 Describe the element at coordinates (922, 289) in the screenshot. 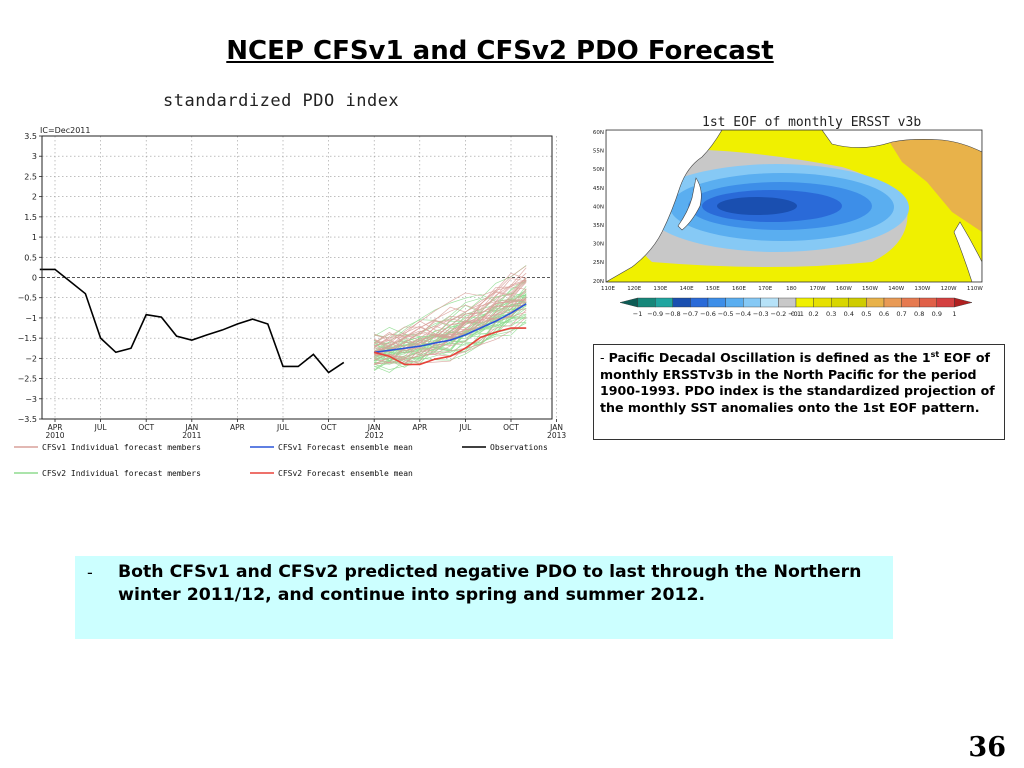

I see `longitude-label: 130W` at that location.